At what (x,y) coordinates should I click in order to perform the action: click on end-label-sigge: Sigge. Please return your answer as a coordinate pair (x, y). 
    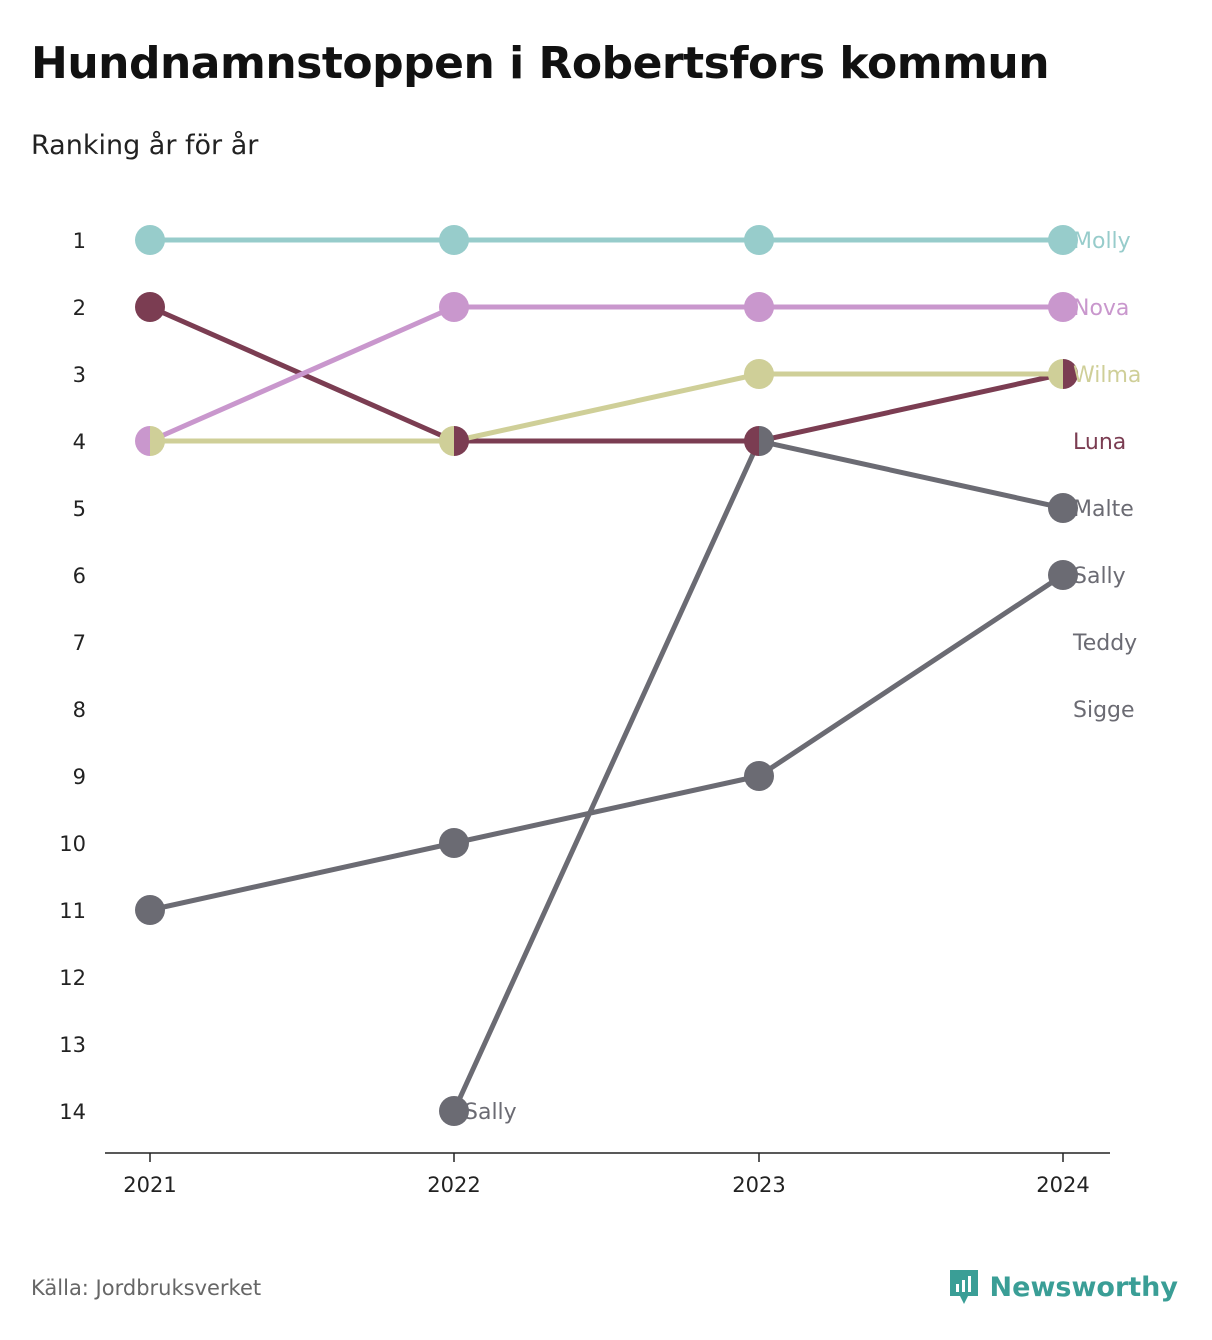
    Looking at the image, I should click on (1104, 710).